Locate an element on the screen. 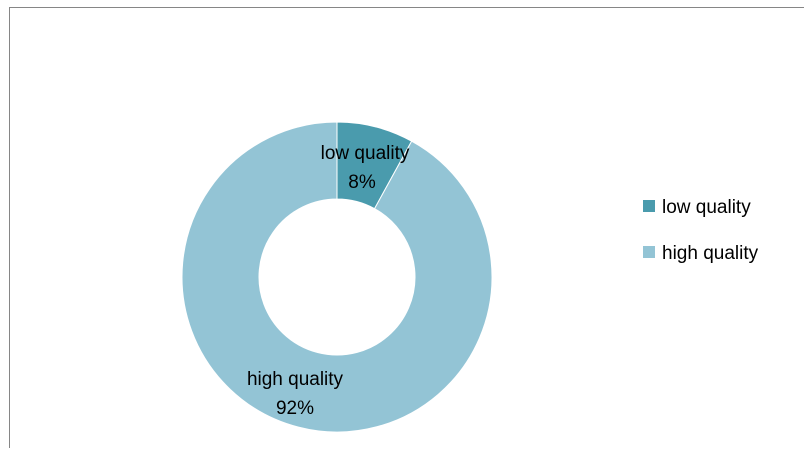 This screenshot has height=449, width=805. legend-label-low-quality: low quality is located at coordinates (706, 207).